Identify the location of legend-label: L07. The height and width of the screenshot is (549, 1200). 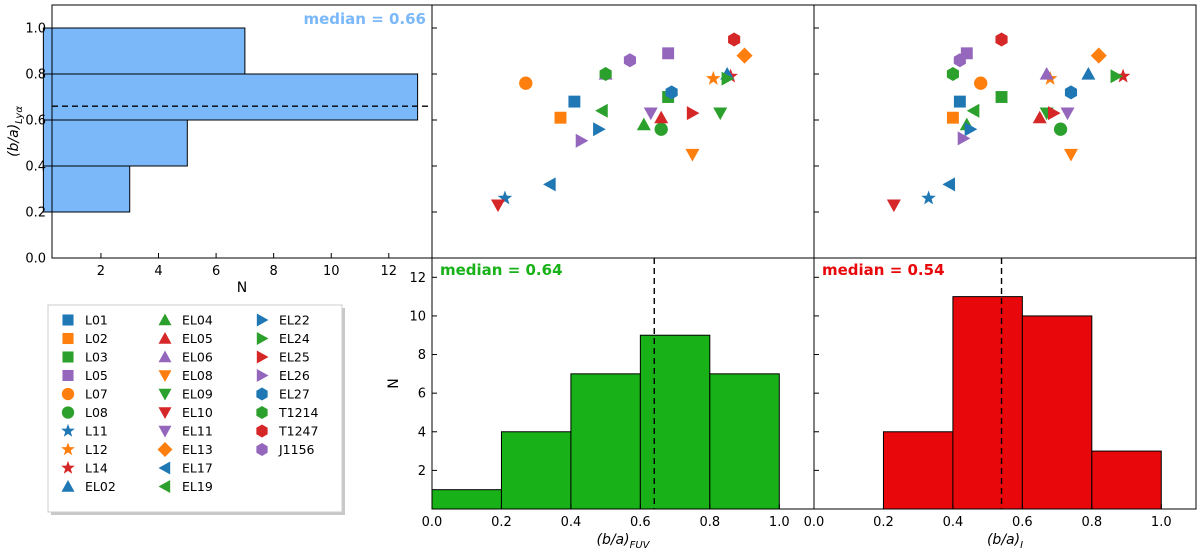
(96, 394).